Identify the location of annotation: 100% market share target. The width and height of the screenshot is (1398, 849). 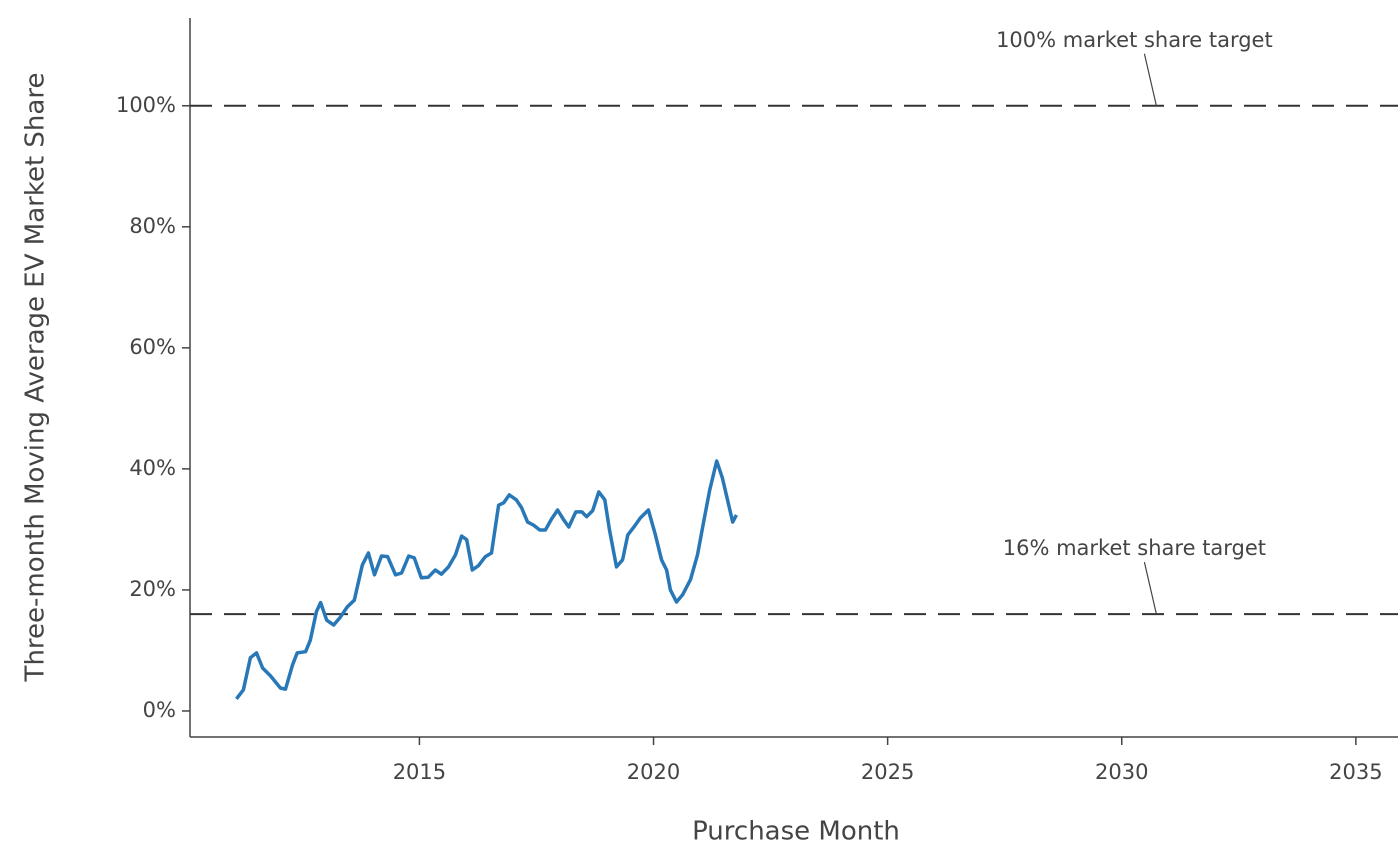
(1134, 40).